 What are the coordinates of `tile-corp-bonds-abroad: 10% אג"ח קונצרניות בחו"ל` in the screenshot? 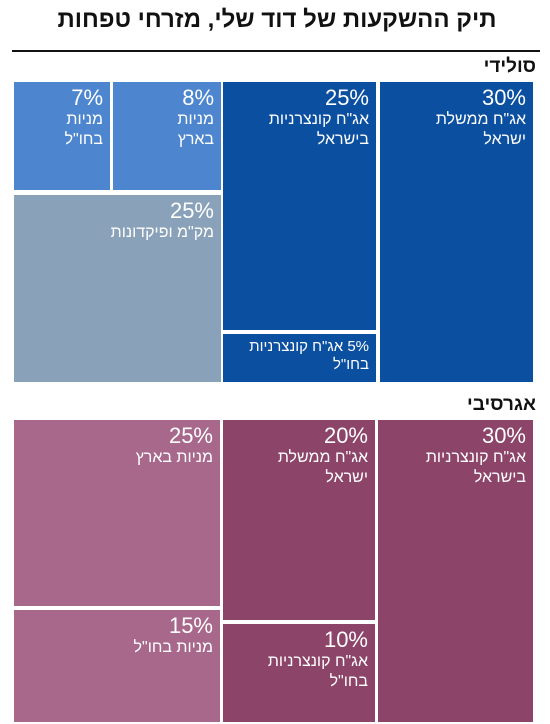 It's located at (299, 673).